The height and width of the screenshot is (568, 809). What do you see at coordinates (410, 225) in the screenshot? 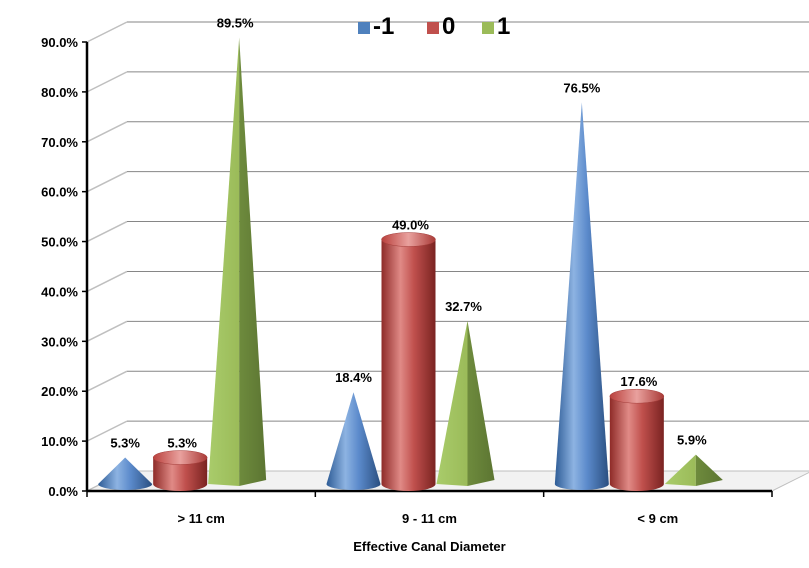
I see `data-label: 49.0%` at bounding box center [410, 225].